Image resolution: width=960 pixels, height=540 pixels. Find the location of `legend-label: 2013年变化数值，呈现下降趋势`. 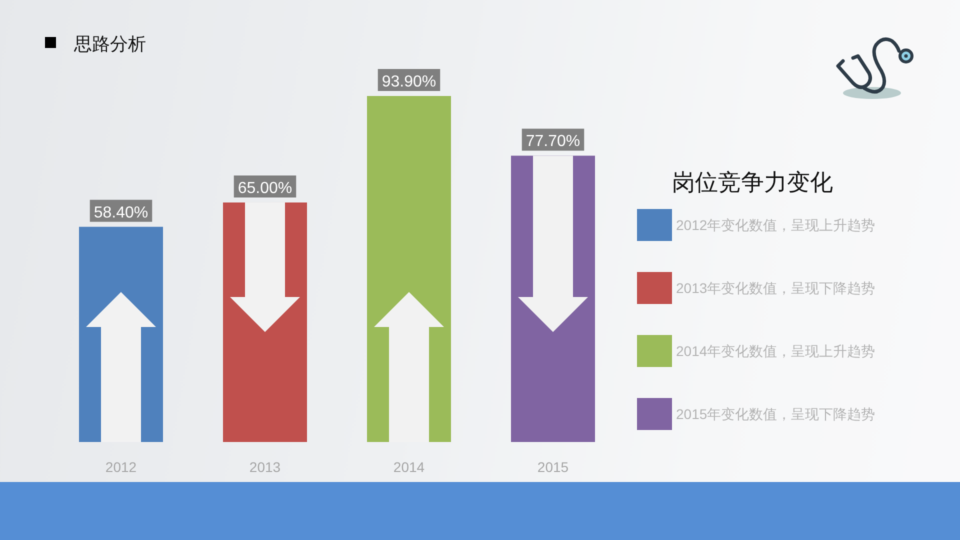

legend-label: 2013年变化数值，呈现下降趋势 is located at coordinates (776, 288).